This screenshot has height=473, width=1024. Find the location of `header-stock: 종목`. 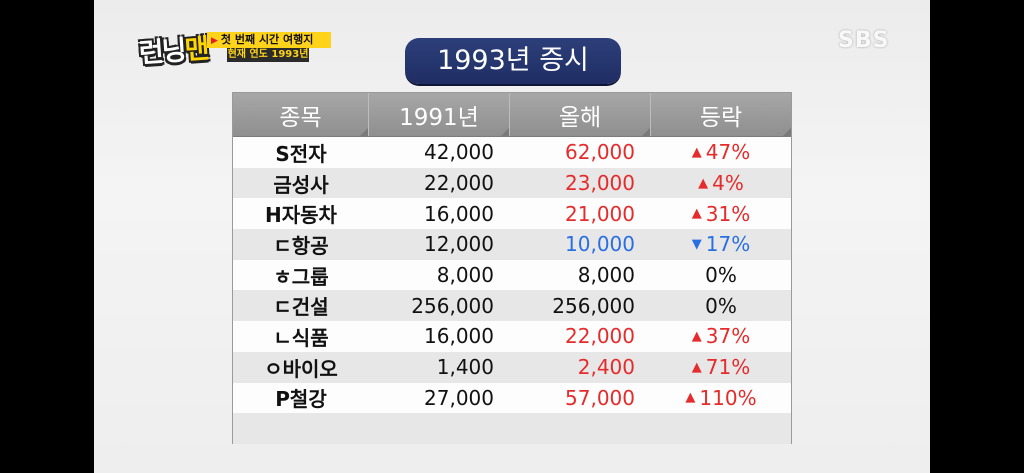

header-stock: 종목 is located at coordinates (301, 114).